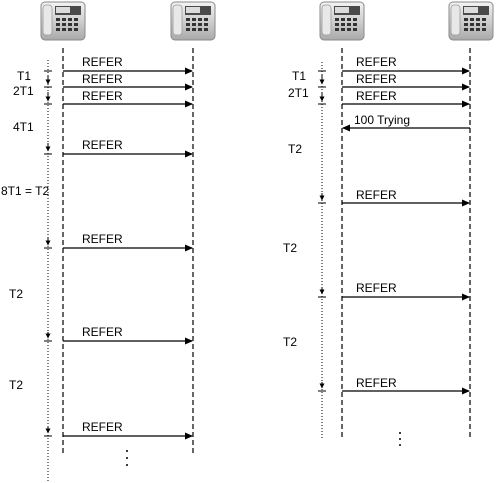  Describe the element at coordinates (25, 191) in the screenshot. I see `timer-label: 8T1 = T2` at that location.